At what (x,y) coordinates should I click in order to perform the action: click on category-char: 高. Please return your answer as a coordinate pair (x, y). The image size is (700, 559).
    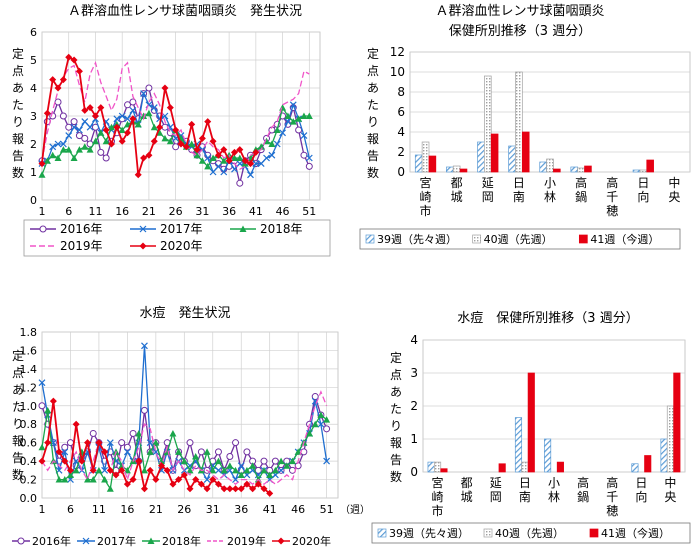
    Looking at the image, I should click on (583, 482).